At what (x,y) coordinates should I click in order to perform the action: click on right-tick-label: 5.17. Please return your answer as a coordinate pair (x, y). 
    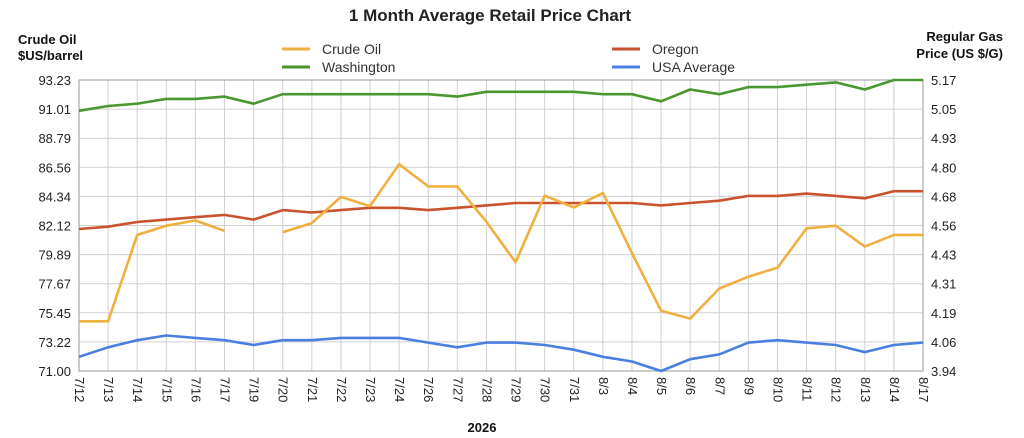
    Looking at the image, I should click on (943, 80).